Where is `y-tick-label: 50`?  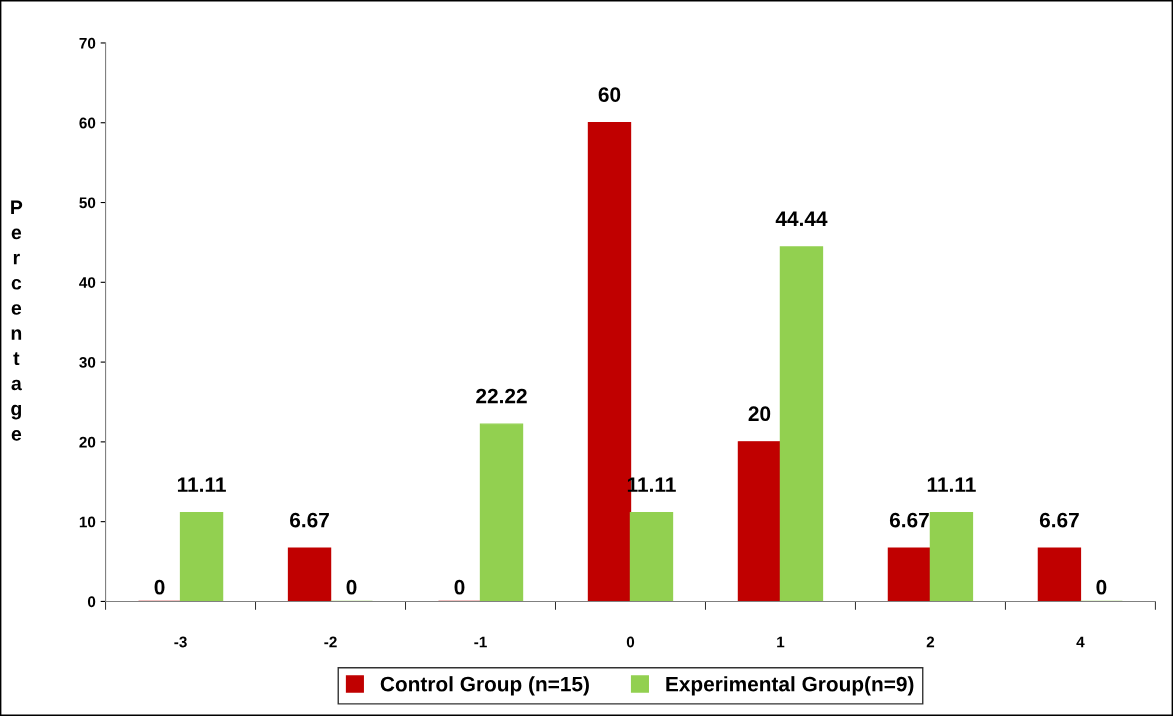
y-tick-label: 50 is located at coordinates (87, 203).